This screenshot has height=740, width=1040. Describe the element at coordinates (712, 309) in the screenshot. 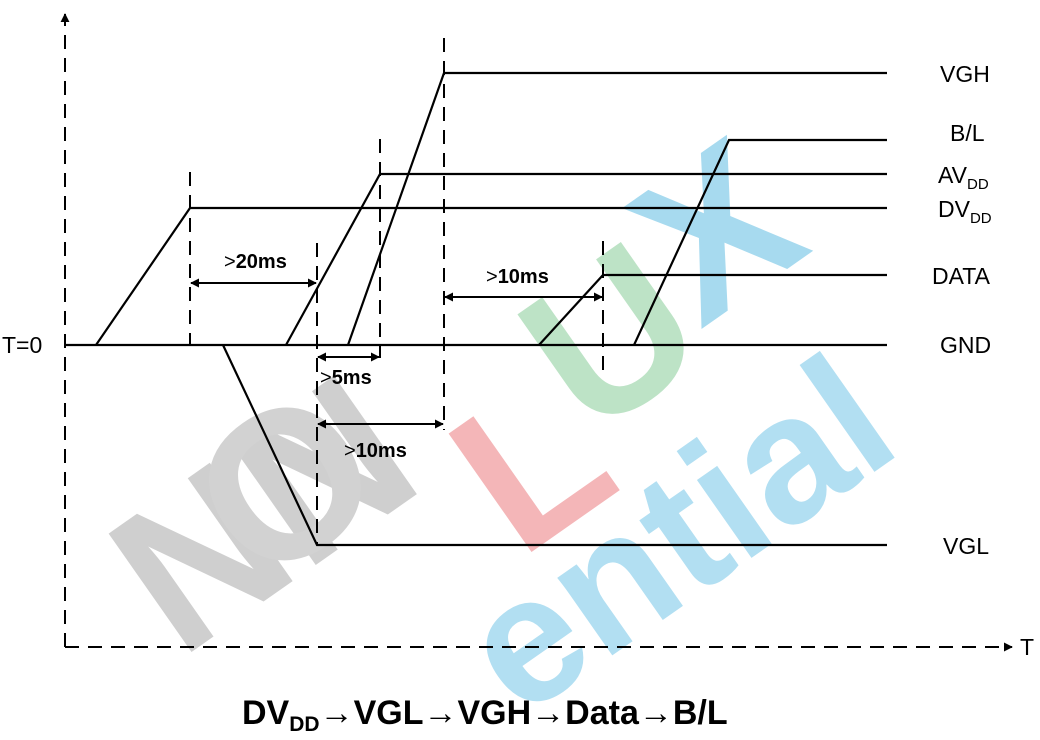

I see `data-waveform` at that location.